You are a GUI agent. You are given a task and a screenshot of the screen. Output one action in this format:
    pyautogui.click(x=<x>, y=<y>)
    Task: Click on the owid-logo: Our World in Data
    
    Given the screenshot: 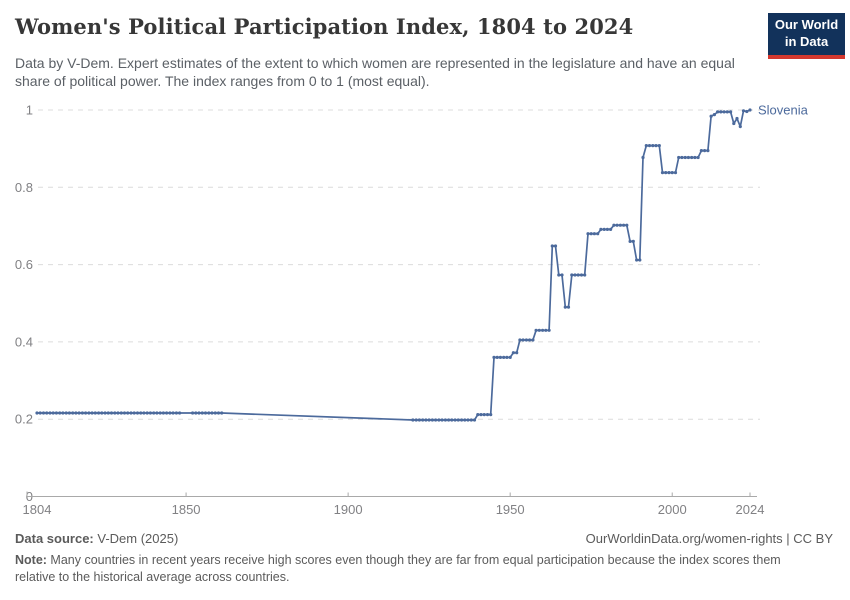 What is the action you would take?
    pyautogui.click(x=806, y=36)
    